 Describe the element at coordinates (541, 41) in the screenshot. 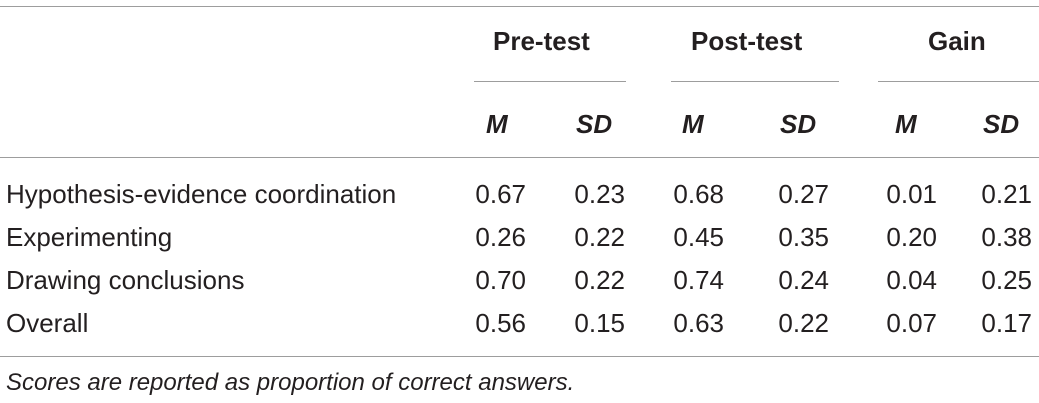

I see `group-header-pretest: Pre-test` at that location.